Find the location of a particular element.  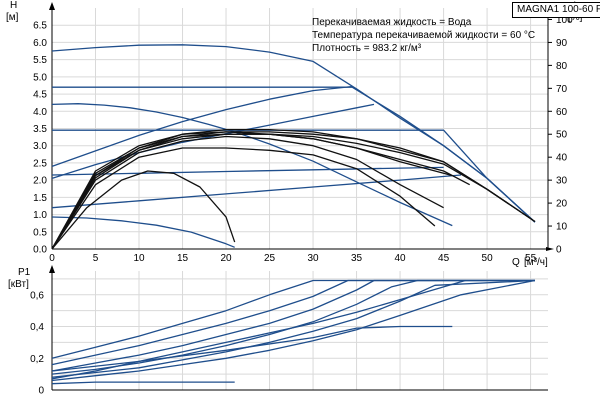

y2-tick-label: 10 is located at coordinates (562, 227).